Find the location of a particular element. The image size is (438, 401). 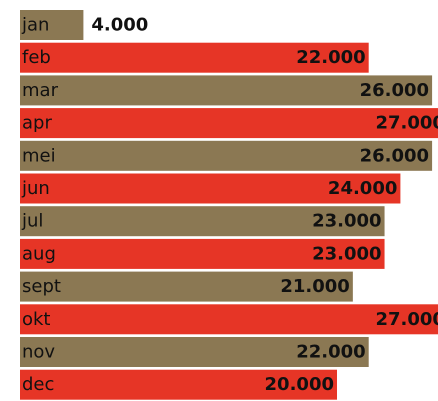

category-label: apr is located at coordinates (37, 123).